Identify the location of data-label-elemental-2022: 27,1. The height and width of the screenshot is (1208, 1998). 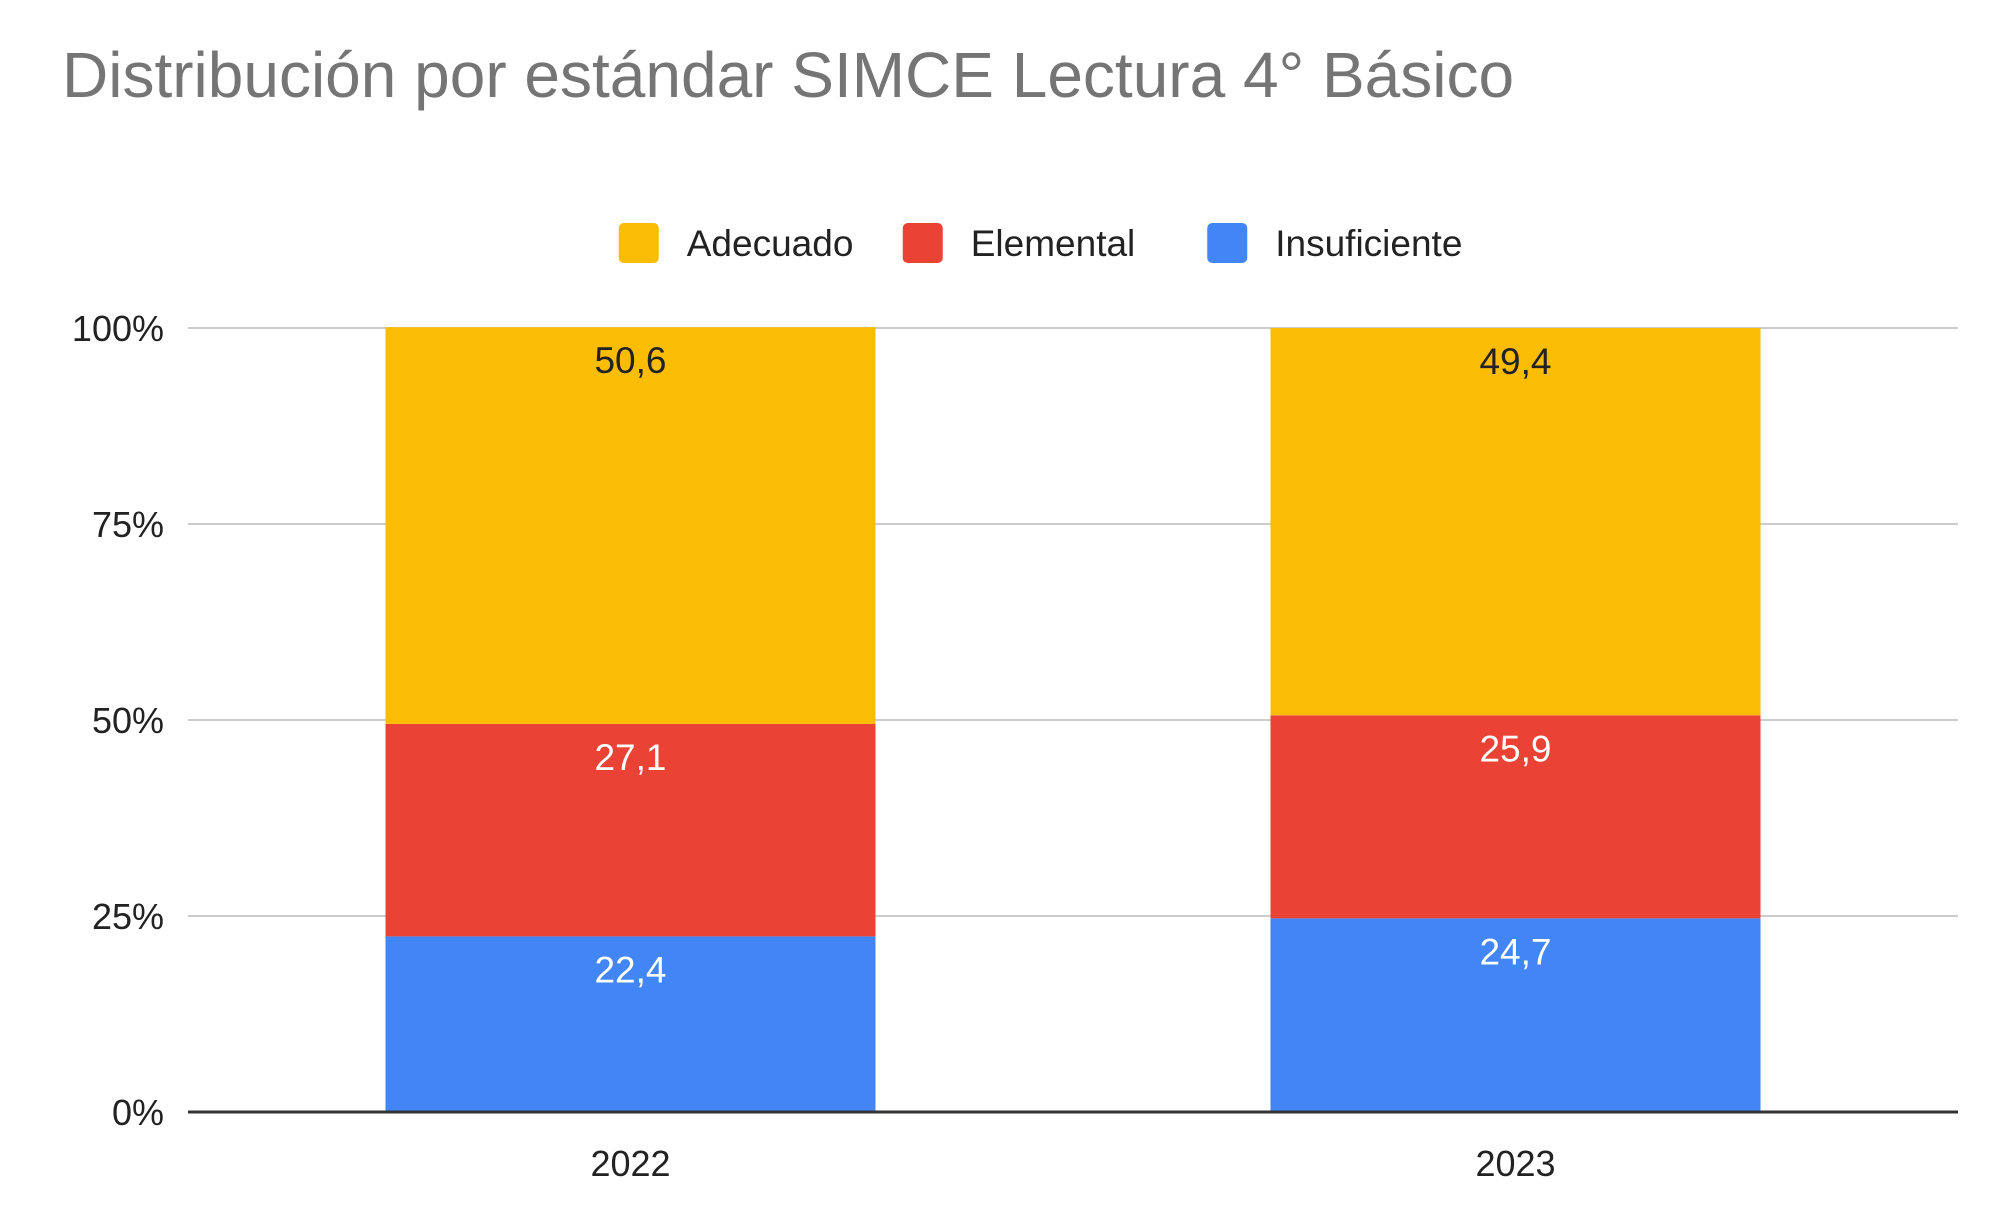
(630, 757).